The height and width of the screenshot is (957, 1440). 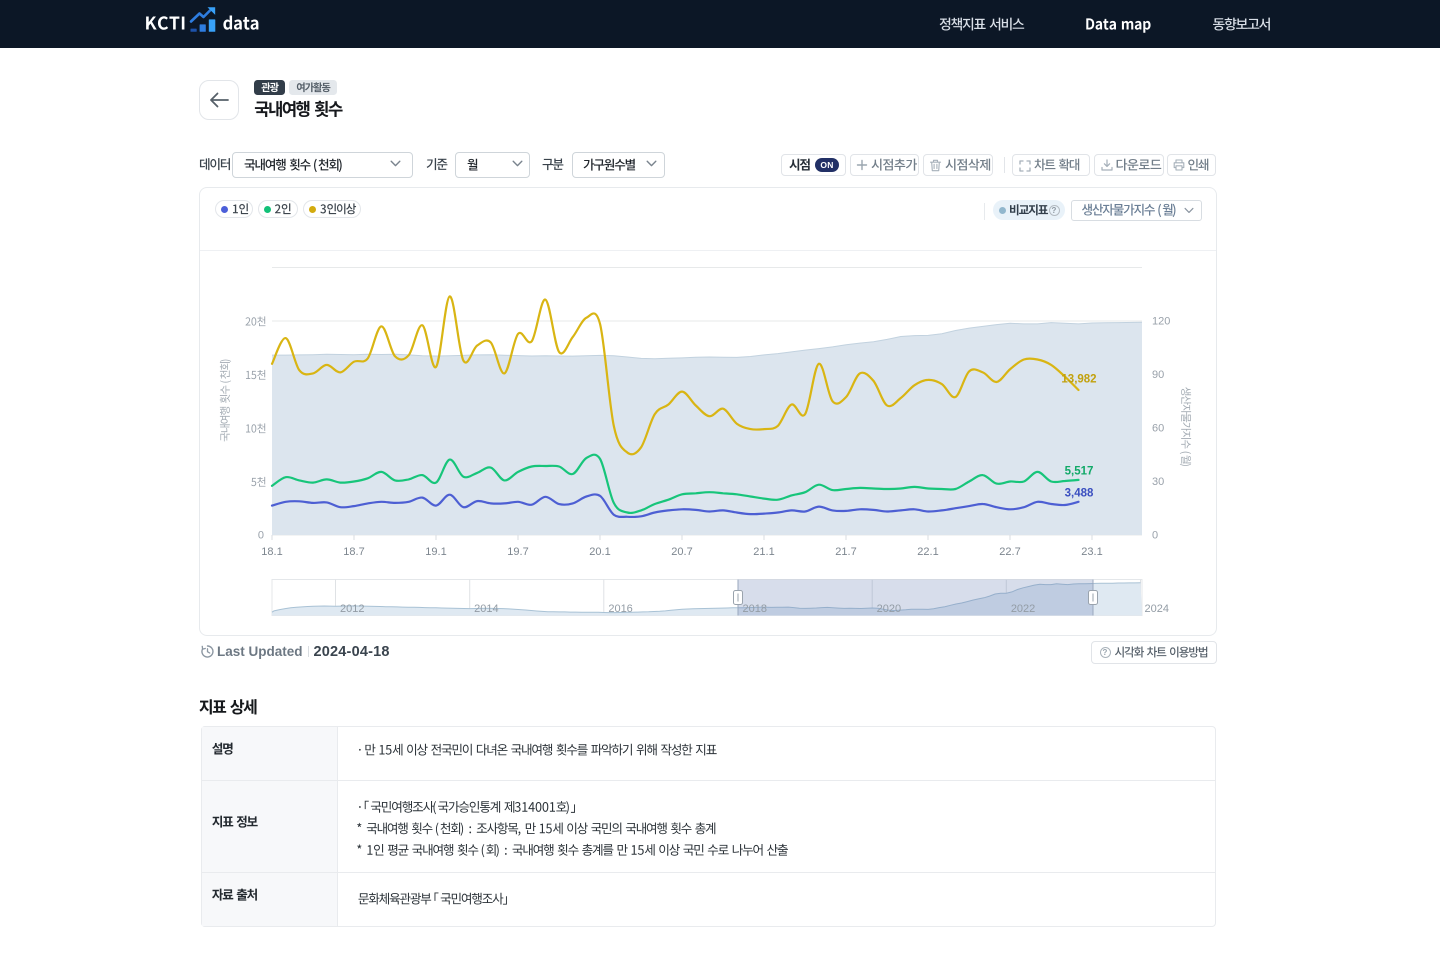 I want to click on svg-text: 13,982, so click(x=1078, y=380).